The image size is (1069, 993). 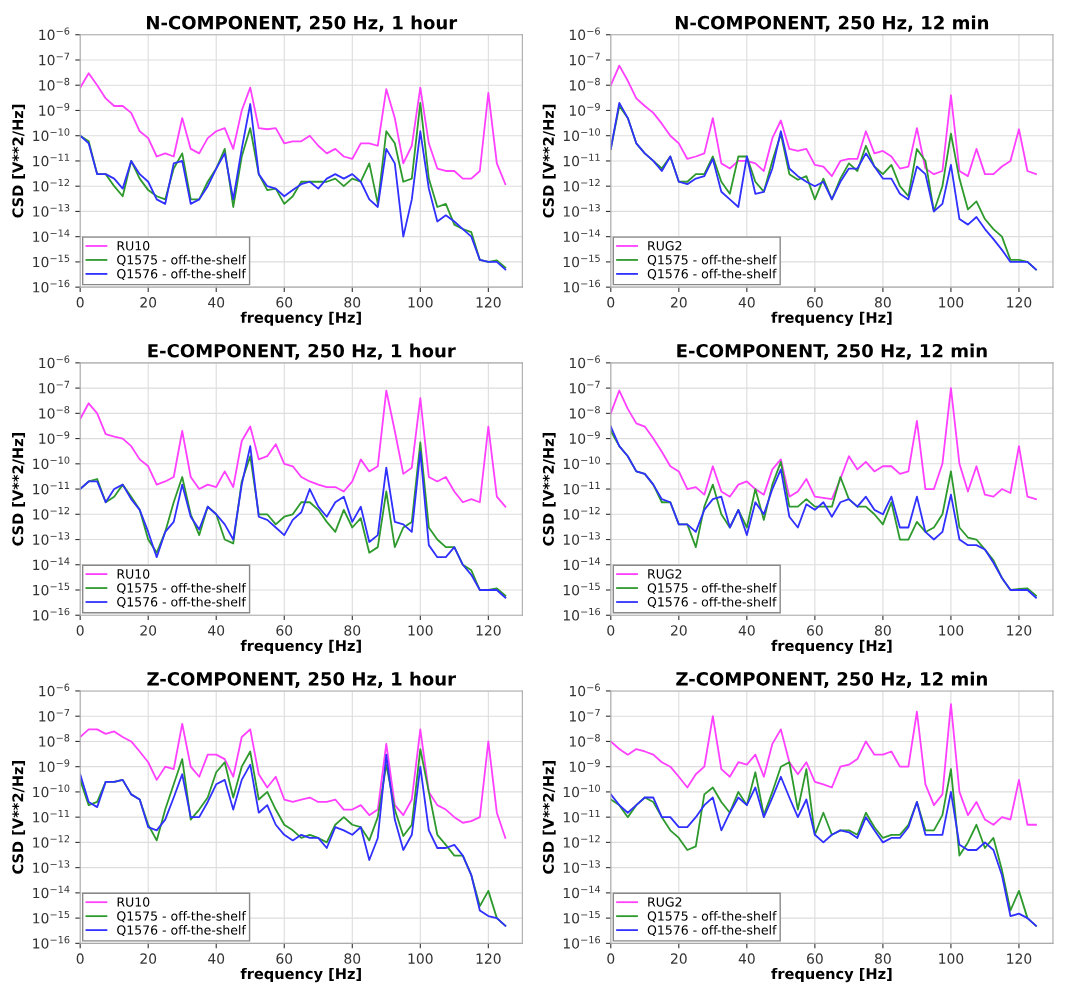 I want to click on chart-title: Z-COMPONENT, 250 Hz, 1 hour, so click(x=301, y=679).